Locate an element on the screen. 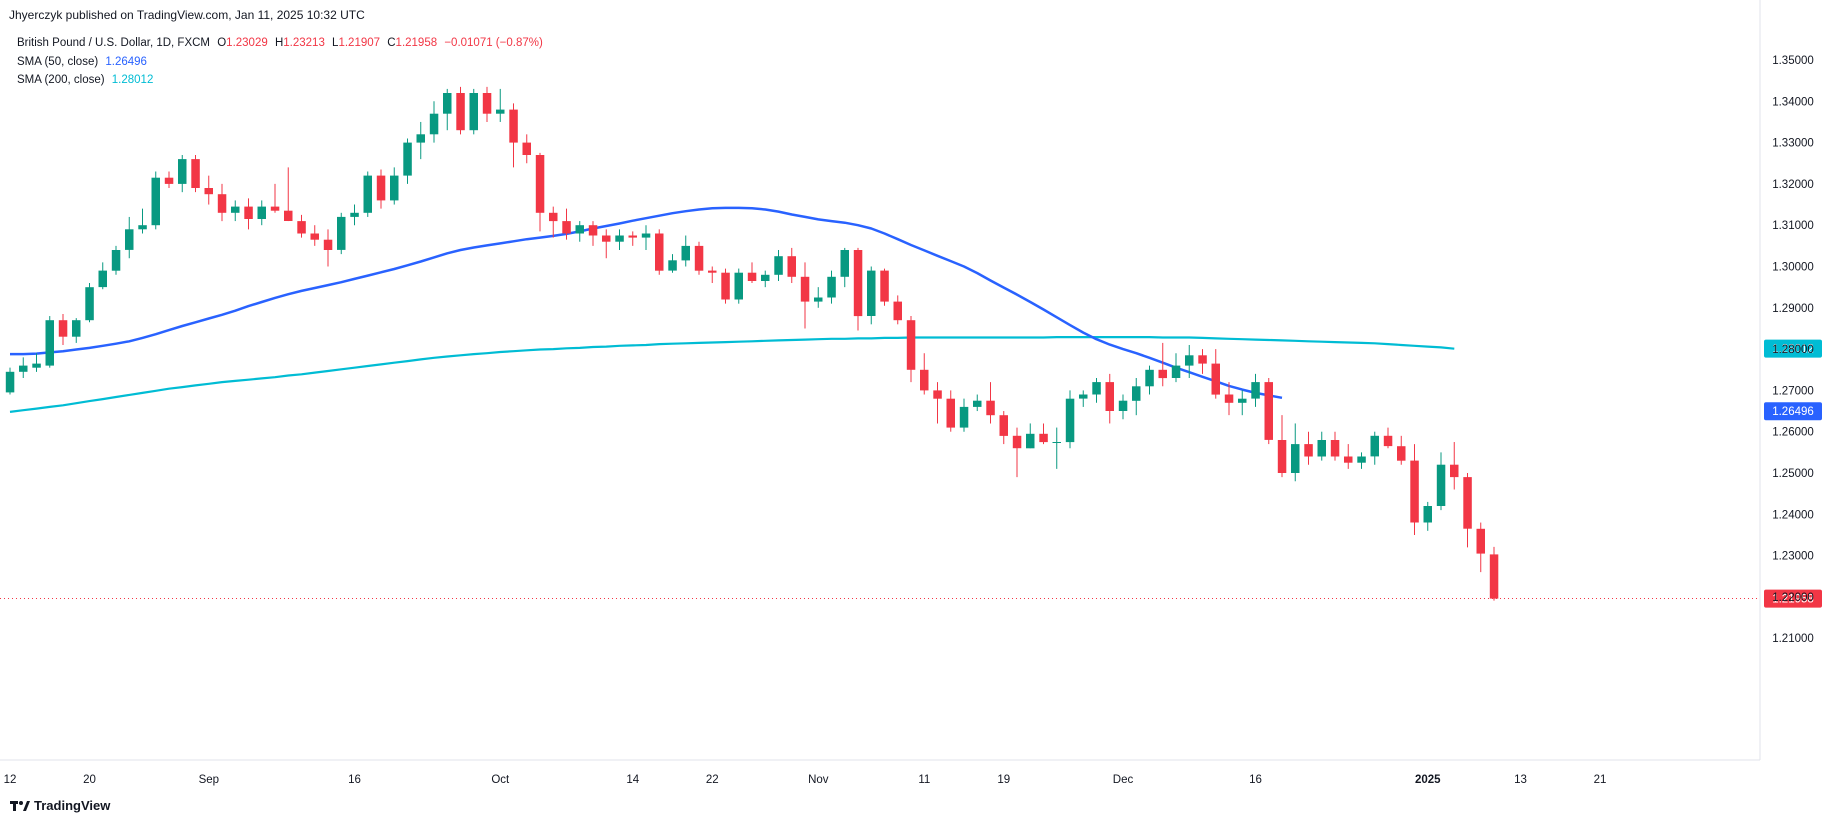 This screenshot has width=1835, height=819. symbol-title: British Pound / U.S. Dollar, 1D, FXCM is located at coordinates (114, 43).